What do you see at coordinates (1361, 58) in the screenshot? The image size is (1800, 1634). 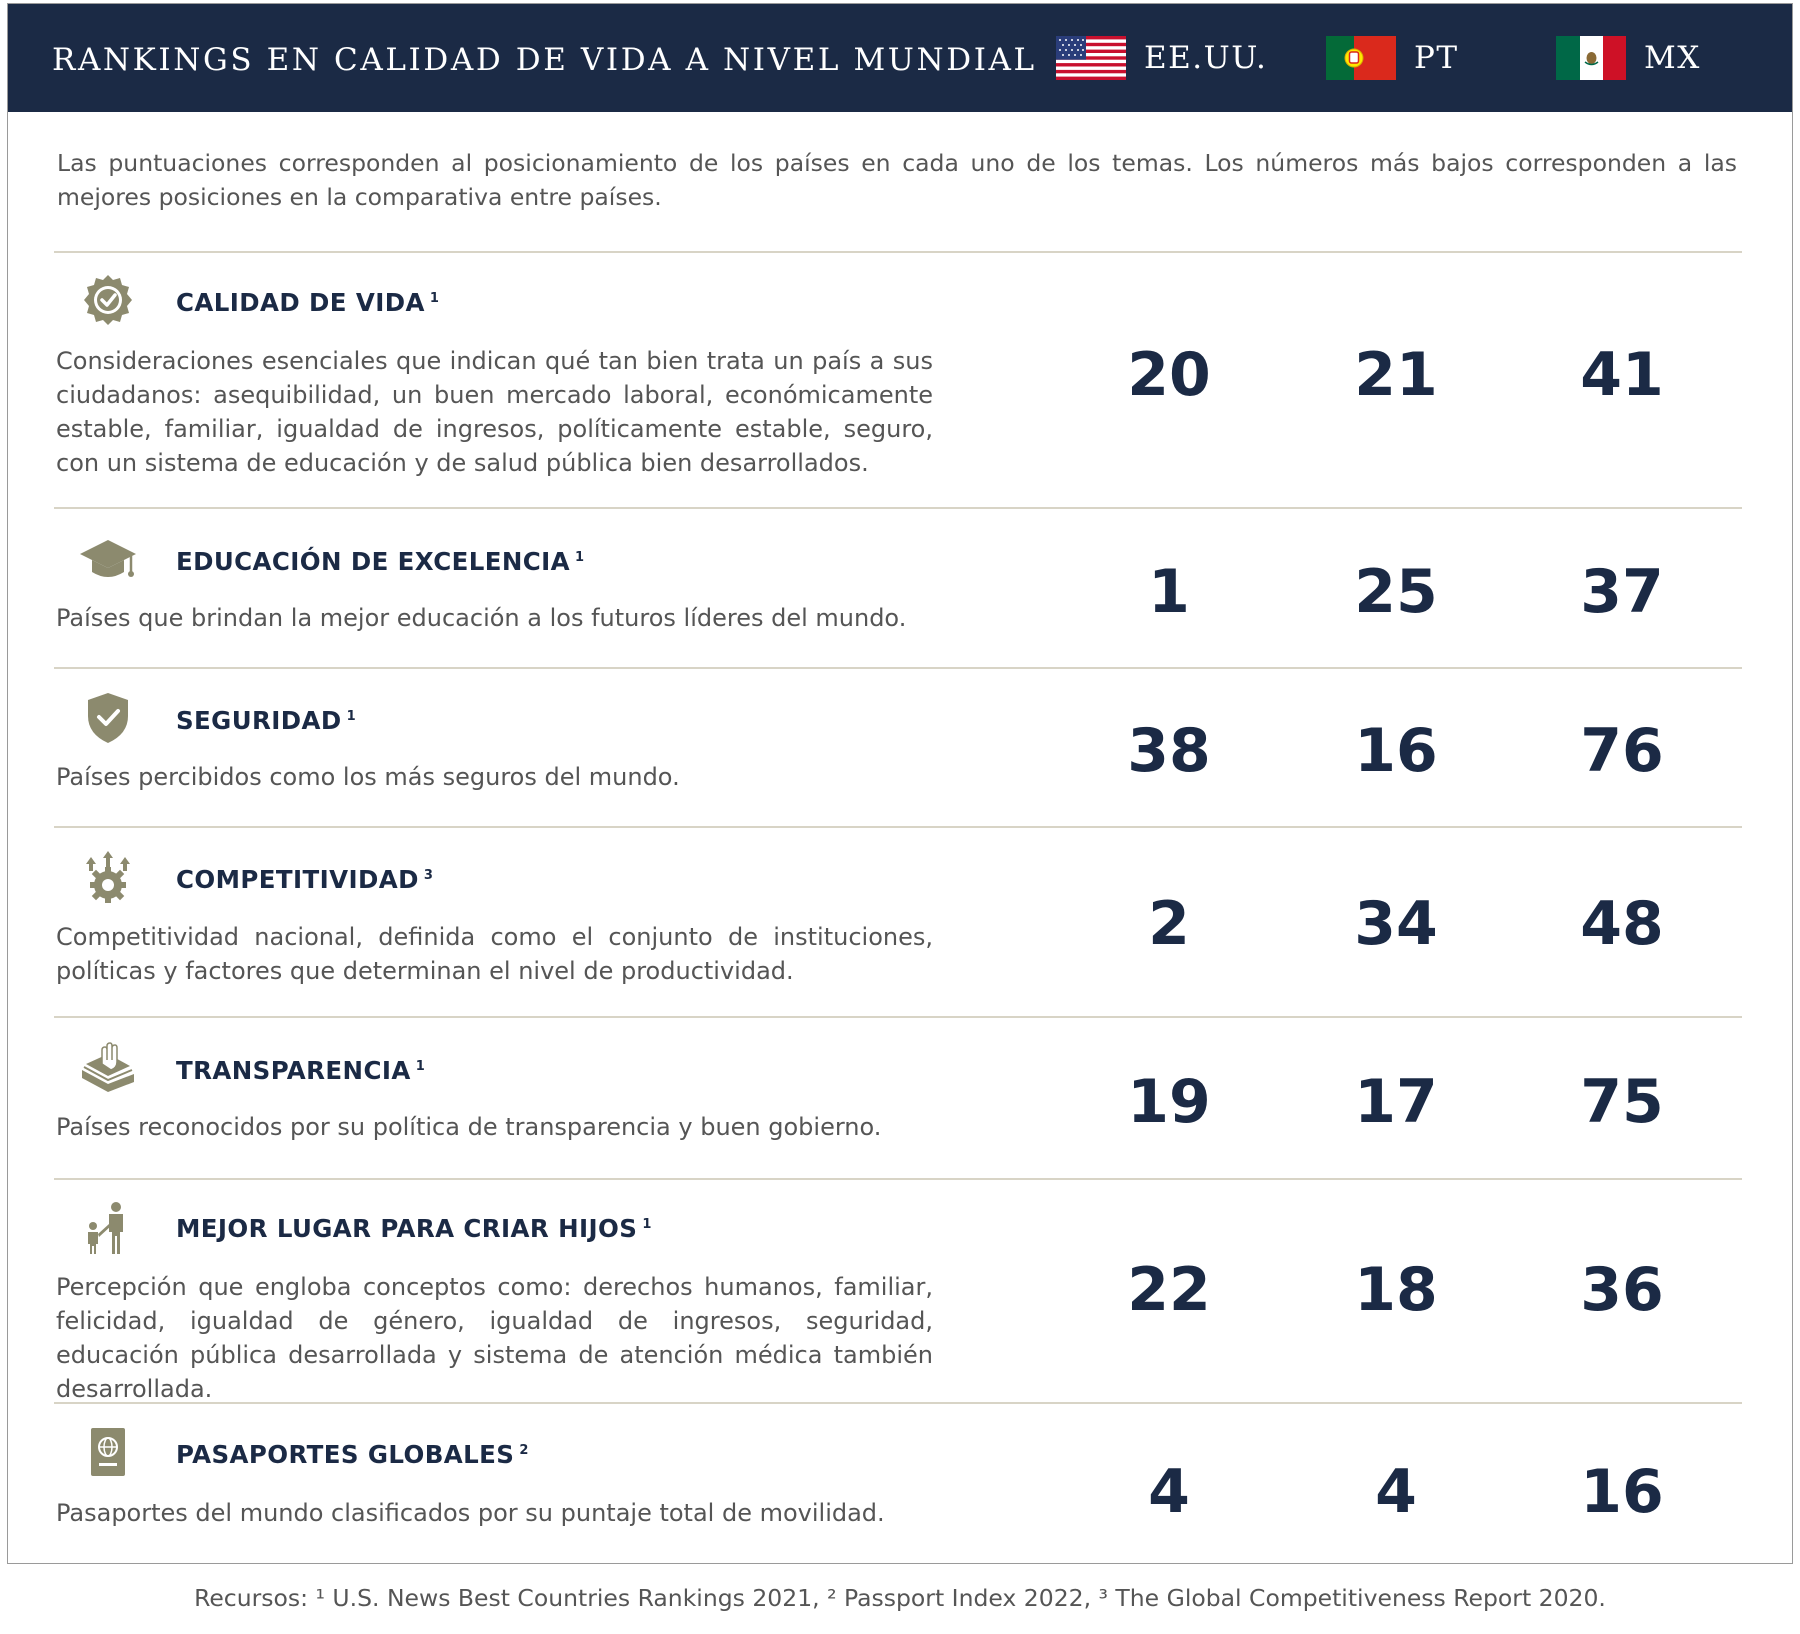 I see `portugal-flag-icon` at bounding box center [1361, 58].